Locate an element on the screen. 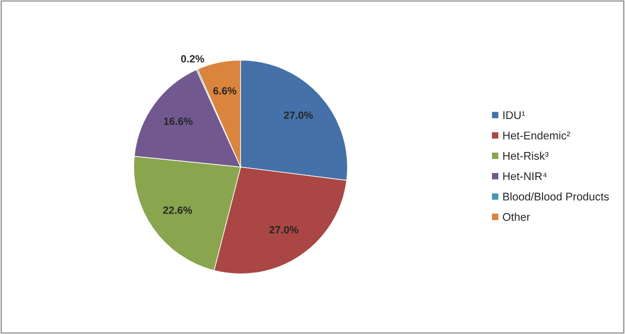 This screenshot has height=334, width=625. legend-label: Het-Endemic² is located at coordinates (536, 135).